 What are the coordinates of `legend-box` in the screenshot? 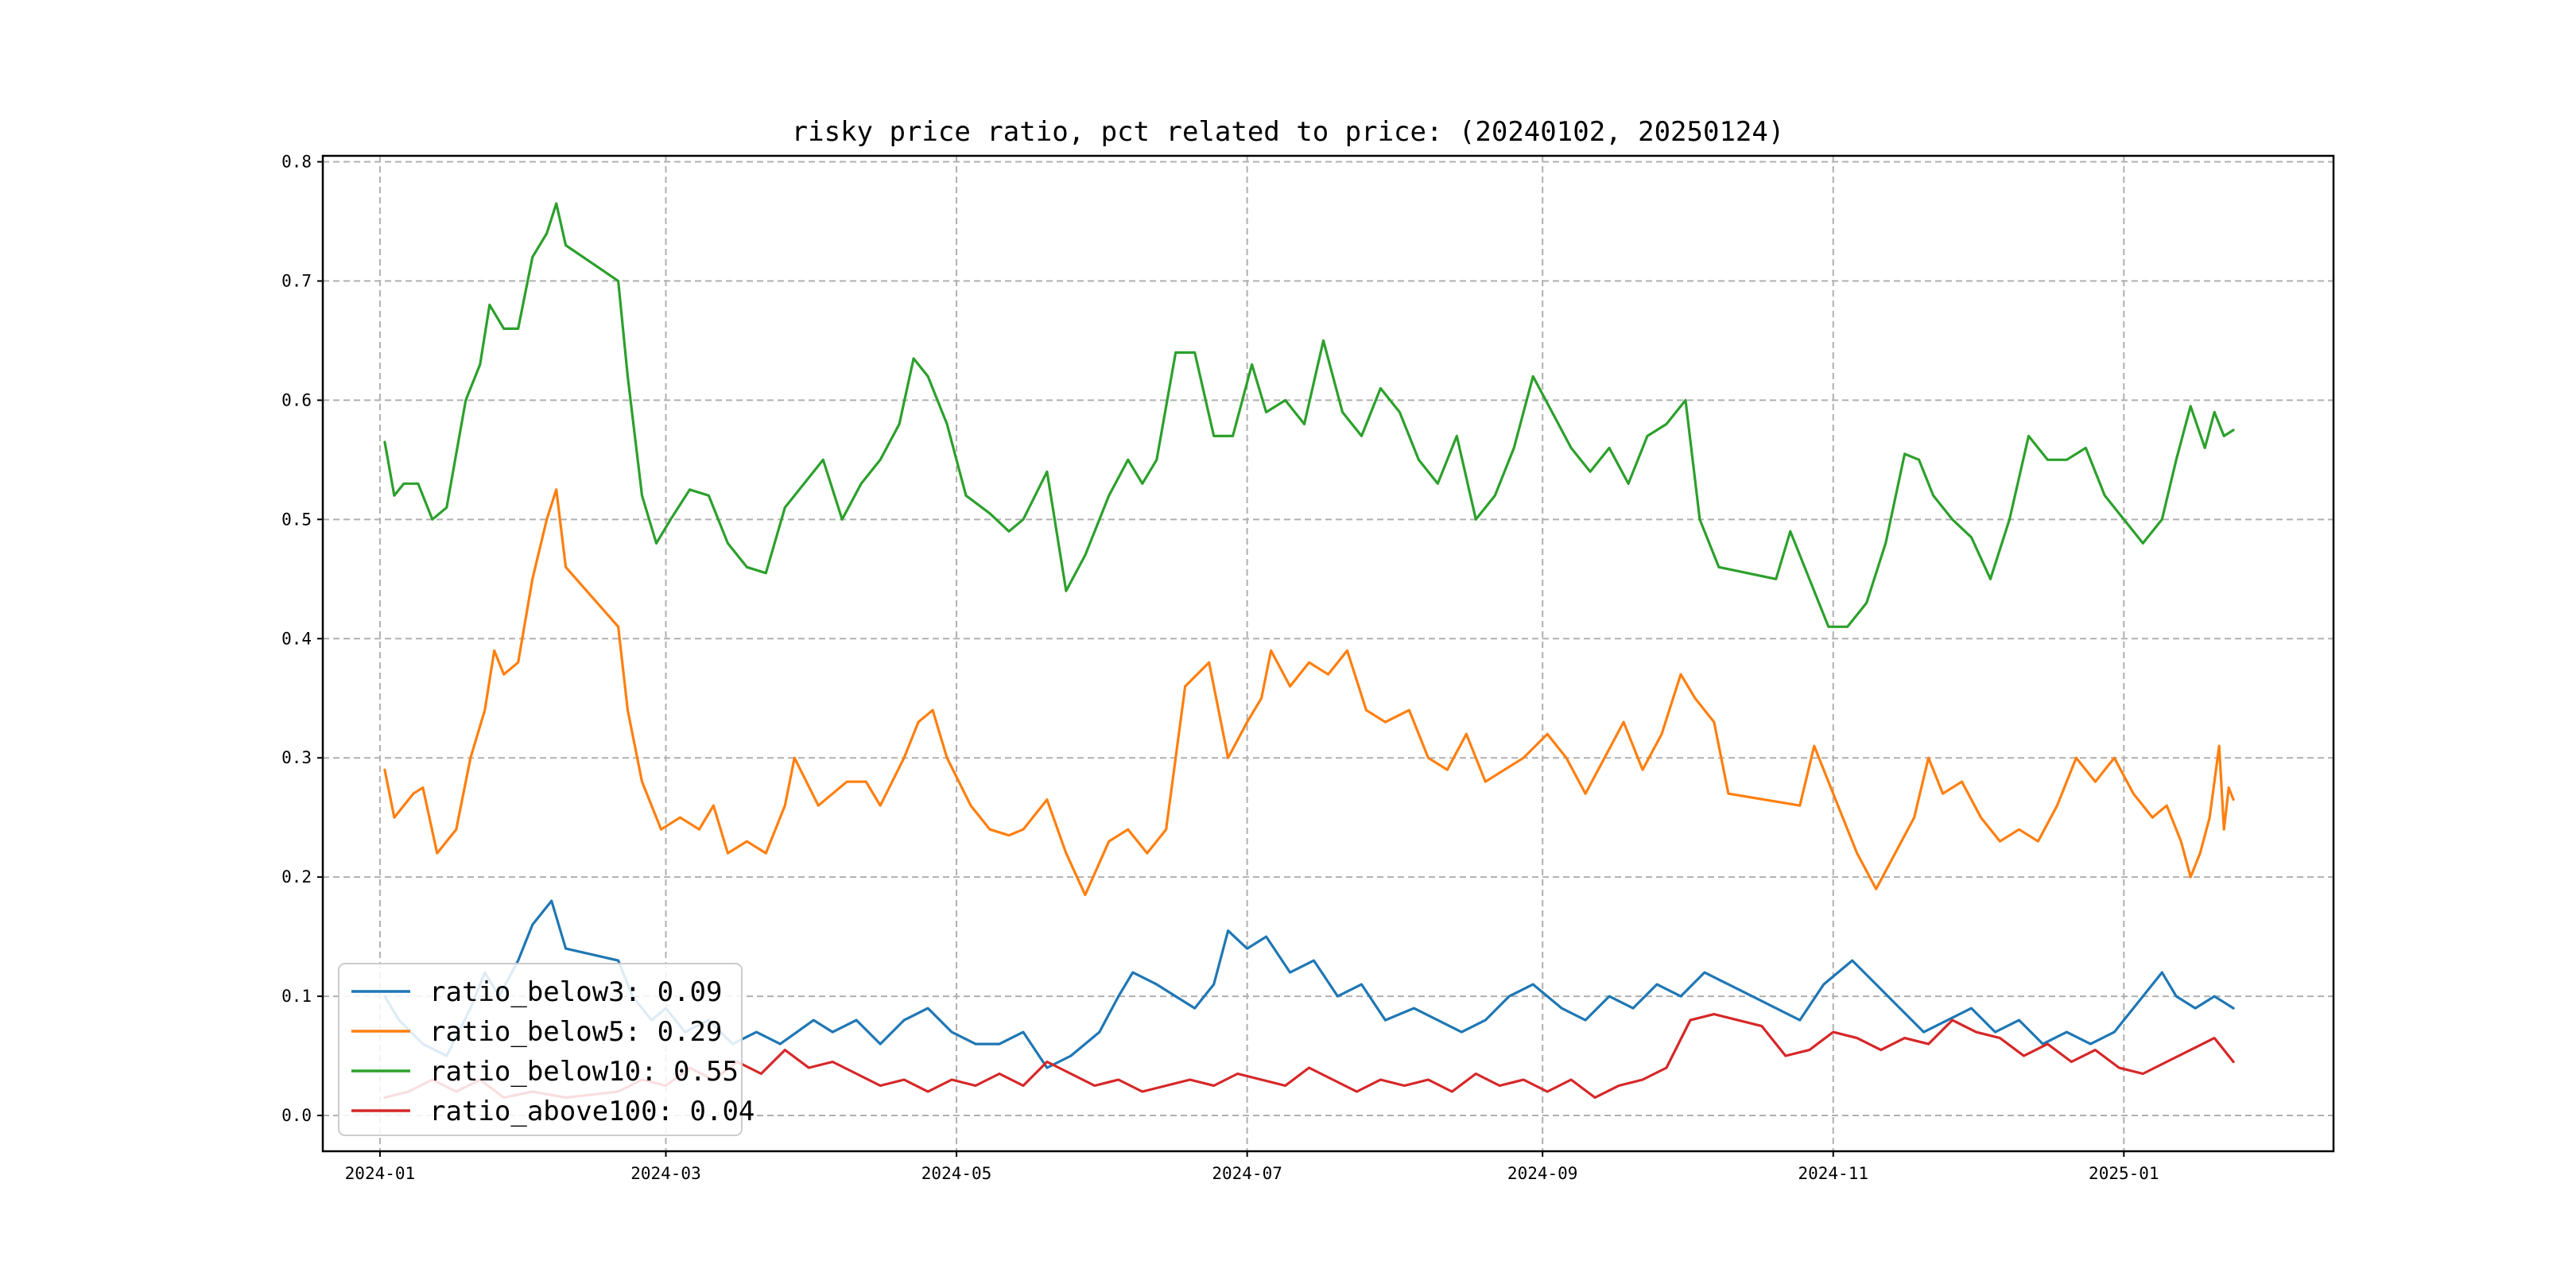 It's located at (541, 1049).